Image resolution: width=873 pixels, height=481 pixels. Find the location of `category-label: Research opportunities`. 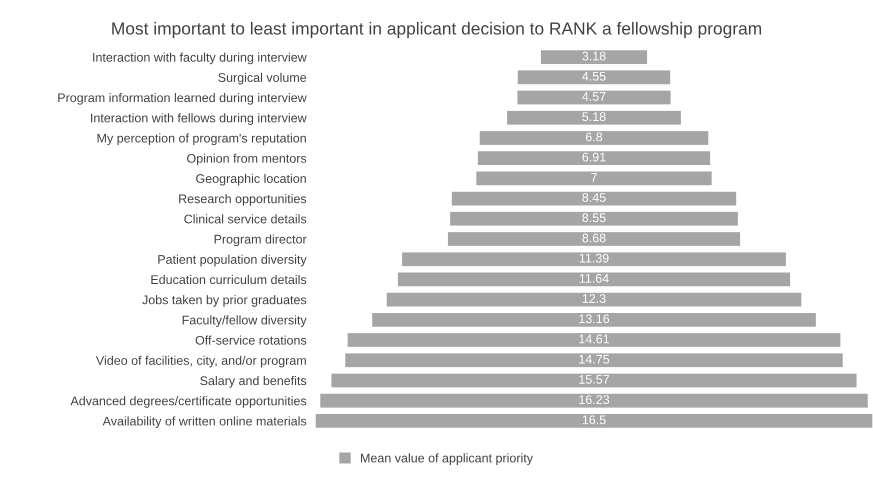

category-label: Research opportunities is located at coordinates (242, 200).